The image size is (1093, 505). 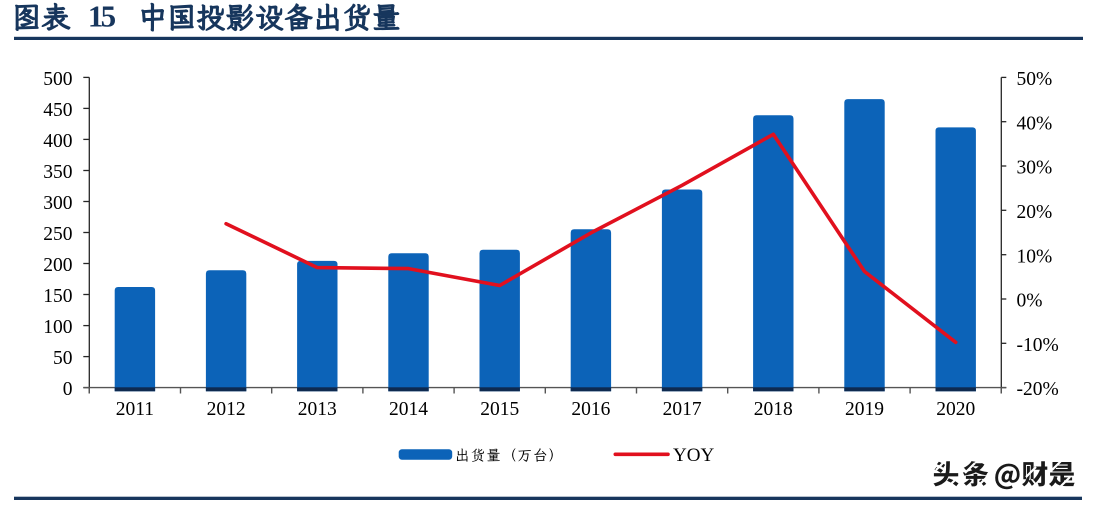 I want to click on svg-text: YOY, so click(x=693, y=455).